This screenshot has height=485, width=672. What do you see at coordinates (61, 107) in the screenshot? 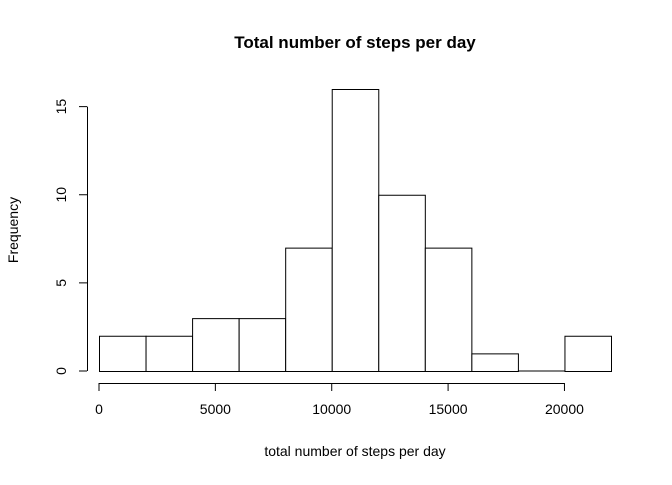
I see `y-tick-label: 15` at bounding box center [61, 107].